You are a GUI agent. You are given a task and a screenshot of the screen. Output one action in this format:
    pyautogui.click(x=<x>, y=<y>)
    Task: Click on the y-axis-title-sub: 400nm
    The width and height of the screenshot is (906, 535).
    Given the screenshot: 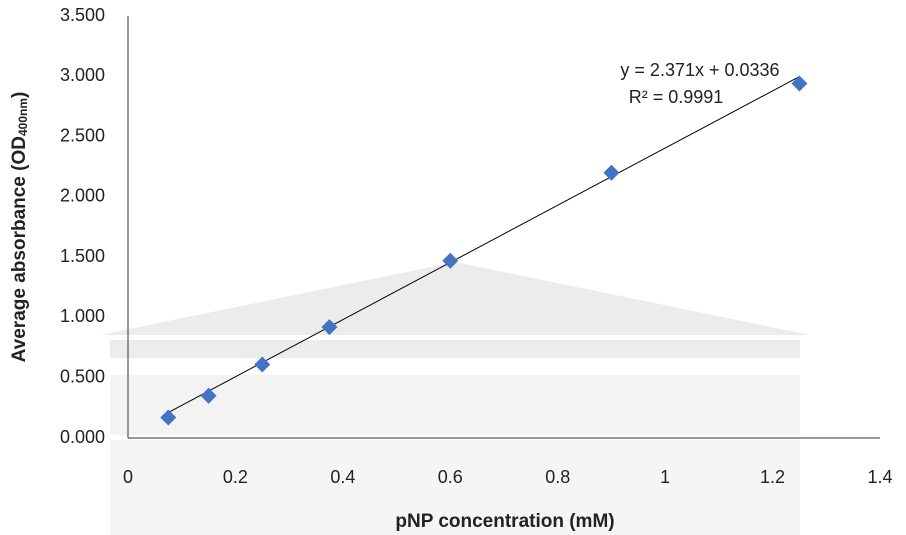 What is the action you would take?
    pyautogui.click(x=23, y=117)
    